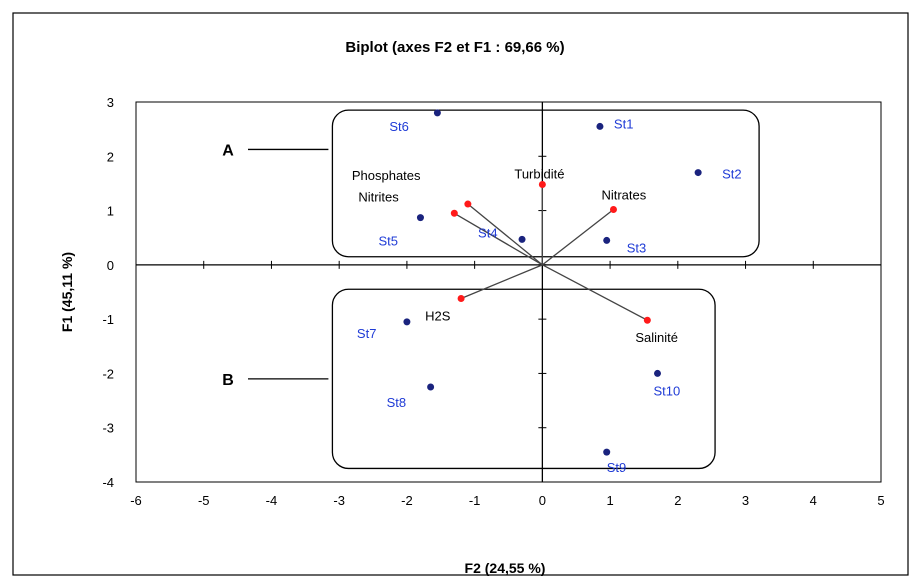 Image resolution: width=915 pixels, height=577 pixels. Describe the element at coordinates (110, 265) in the screenshot. I see `y-tick-label: 0` at that location.